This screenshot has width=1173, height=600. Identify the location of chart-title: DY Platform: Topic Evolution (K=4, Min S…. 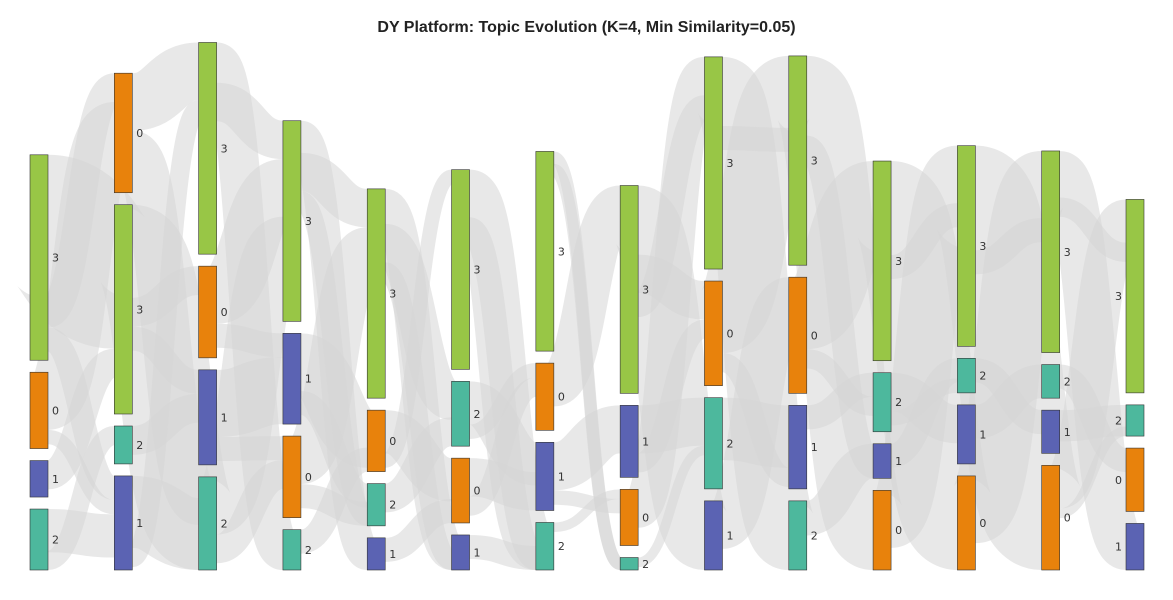
(586, 27).